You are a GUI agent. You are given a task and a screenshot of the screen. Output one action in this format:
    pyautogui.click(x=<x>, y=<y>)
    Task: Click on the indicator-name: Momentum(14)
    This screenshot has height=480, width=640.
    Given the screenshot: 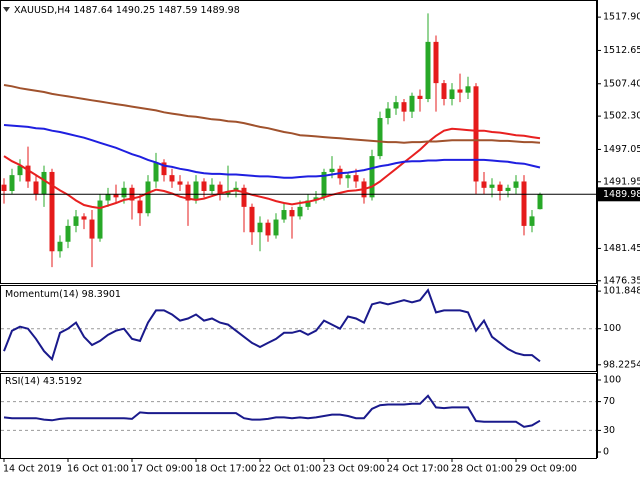 What is the action you would take?
    pyautogui.click(x=42, y=294)
    